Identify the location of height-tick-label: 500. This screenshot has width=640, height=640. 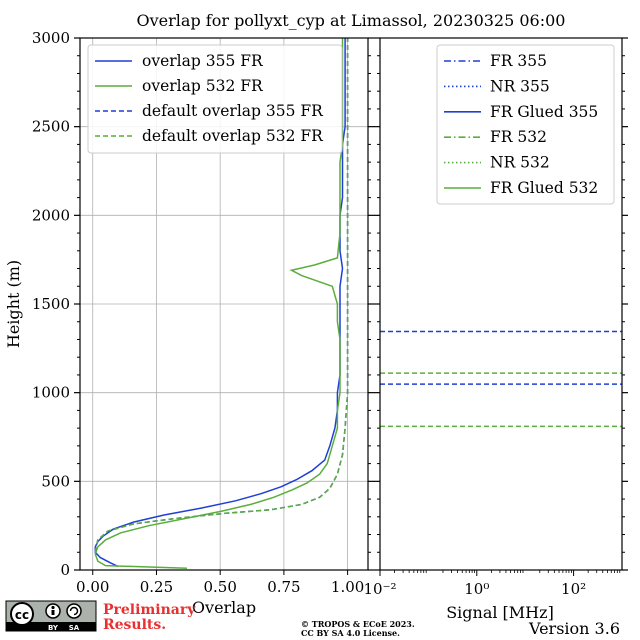
(55, 481).